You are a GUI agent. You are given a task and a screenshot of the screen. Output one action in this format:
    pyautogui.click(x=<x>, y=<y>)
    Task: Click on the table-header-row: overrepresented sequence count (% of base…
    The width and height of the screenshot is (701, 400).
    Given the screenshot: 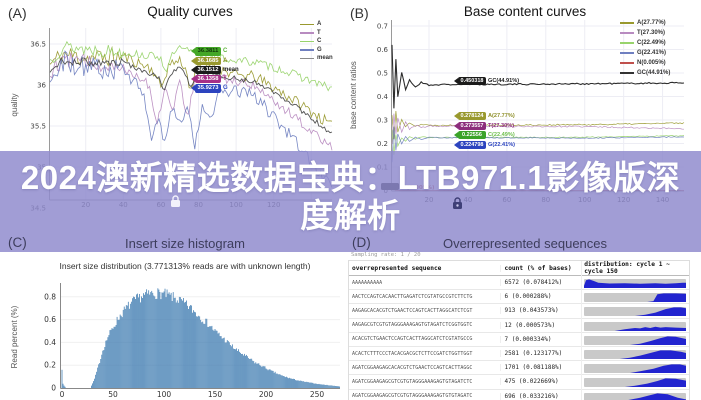 What is the action you would take?
    pyautogui.click(x=519, y=268)
    